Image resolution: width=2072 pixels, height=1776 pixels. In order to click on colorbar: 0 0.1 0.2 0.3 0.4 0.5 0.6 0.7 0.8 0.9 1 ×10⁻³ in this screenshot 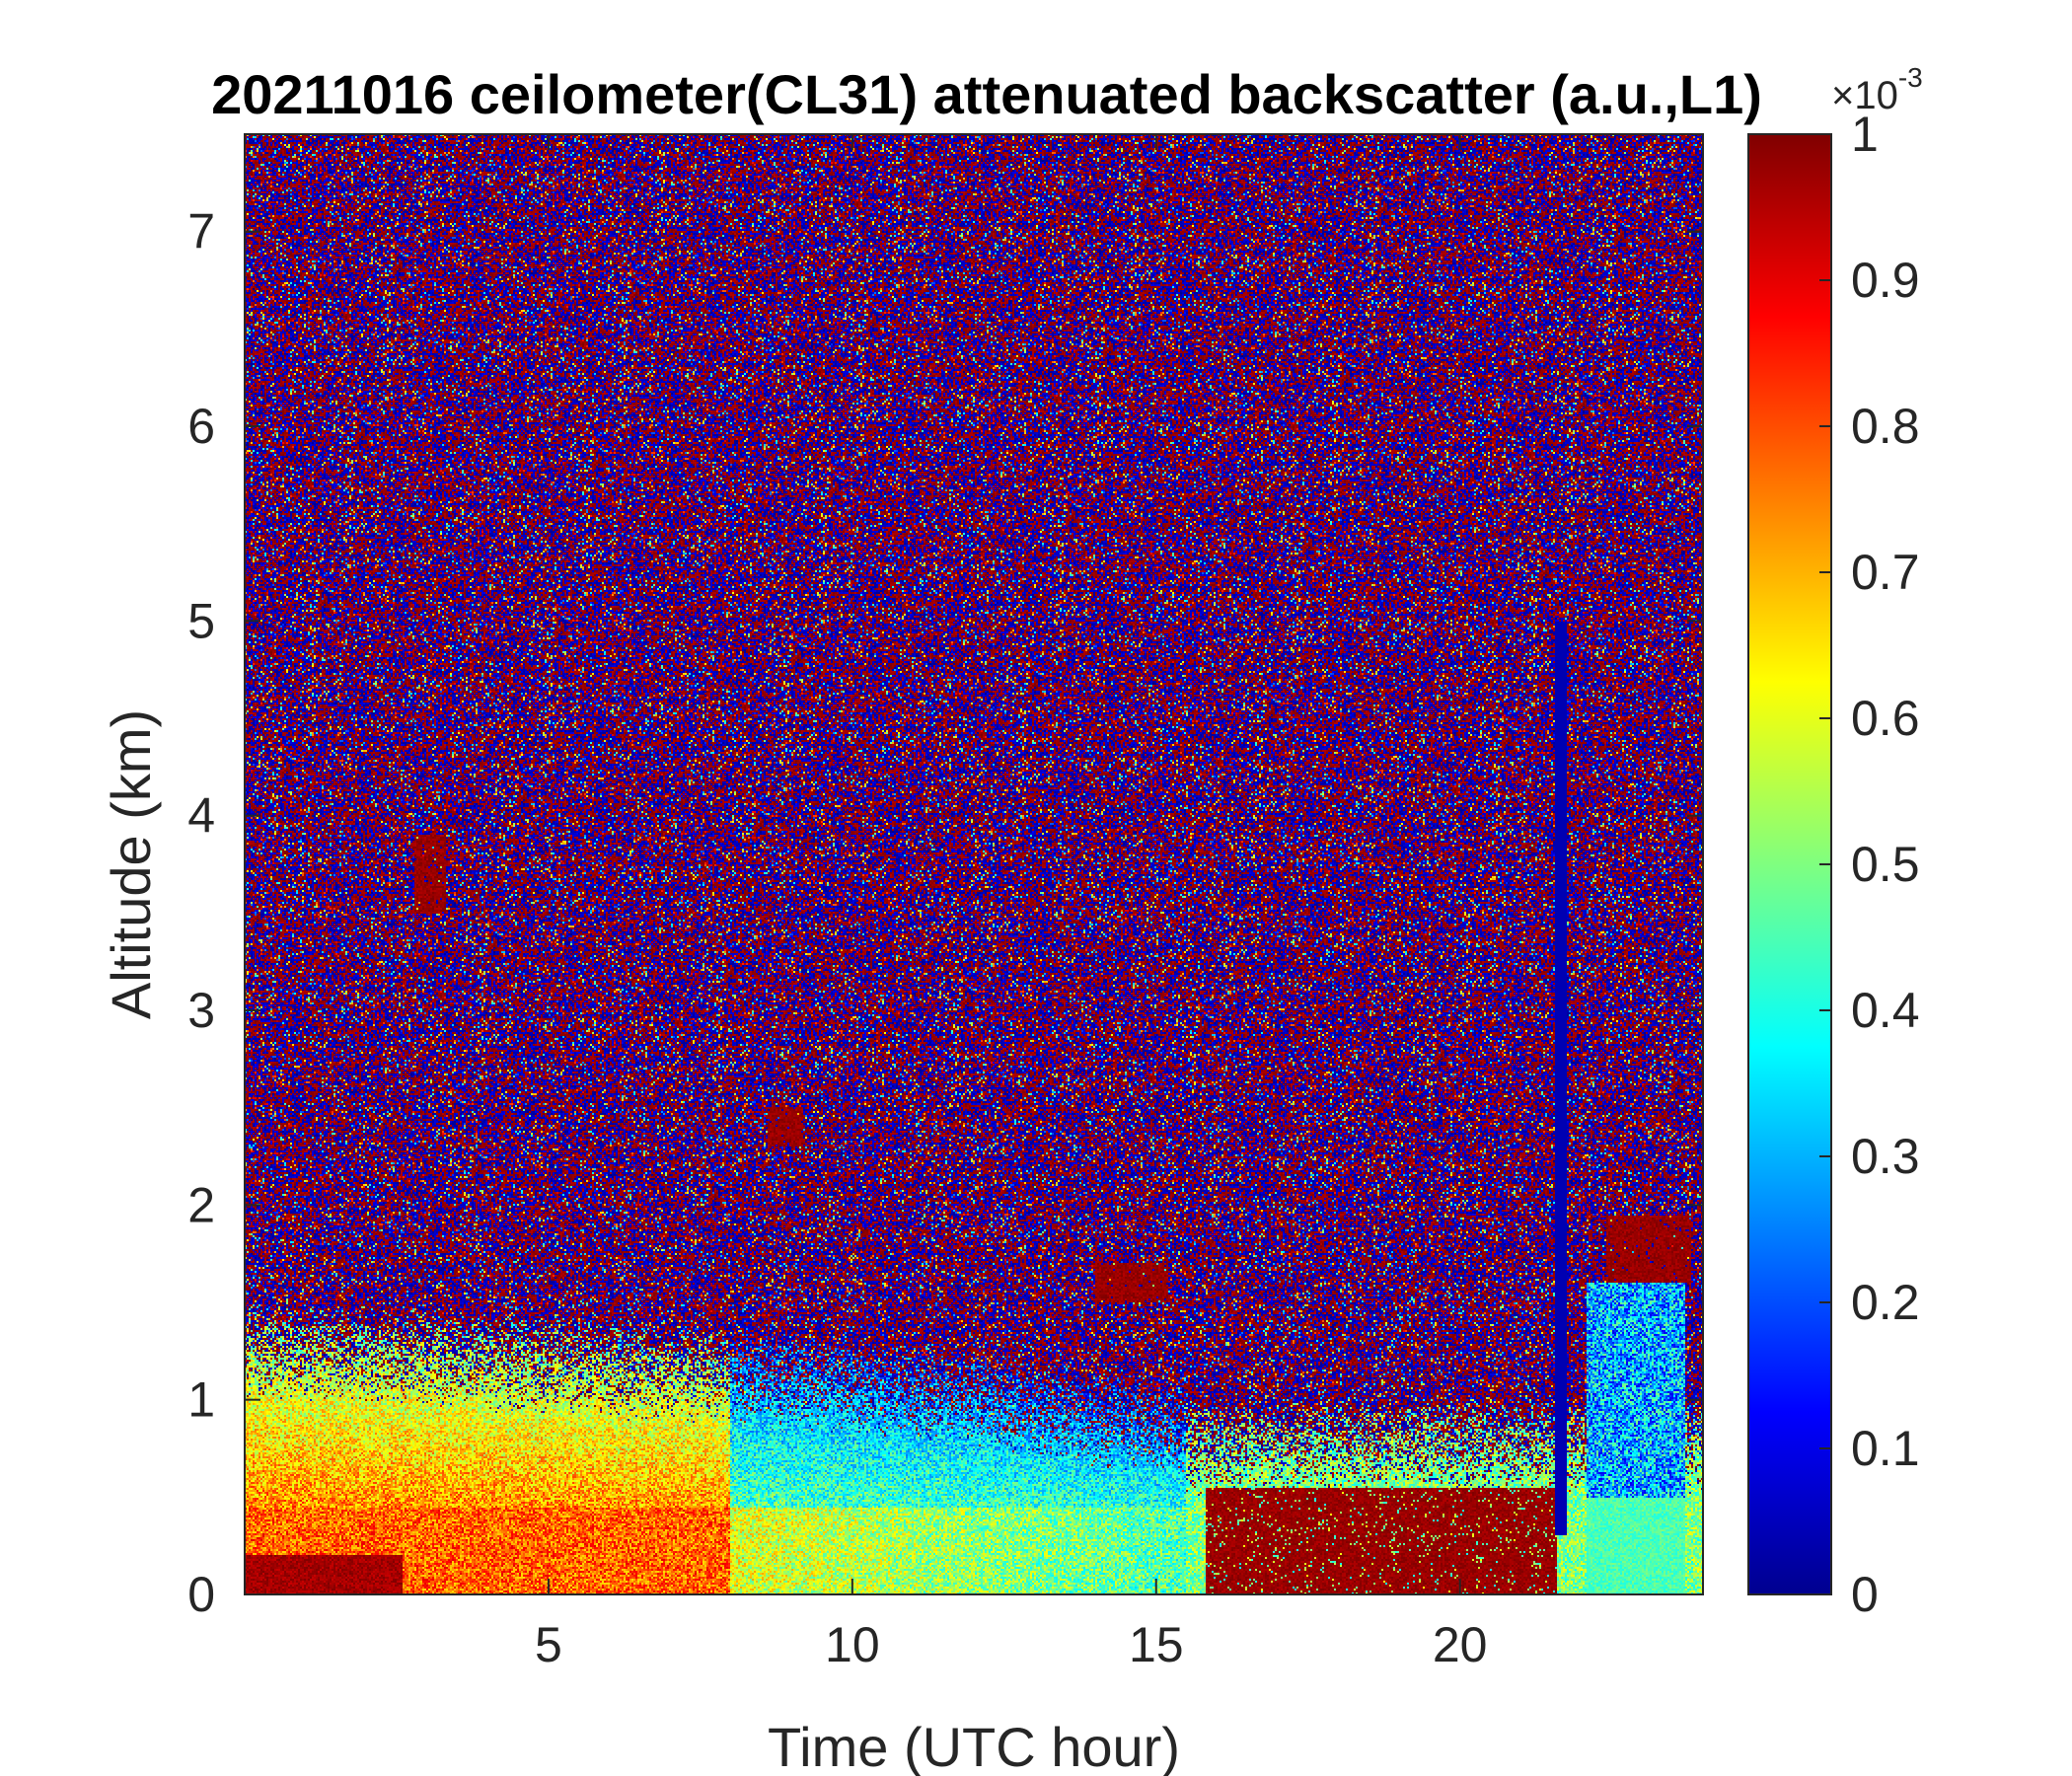, I will do `click(1835, 842)`.